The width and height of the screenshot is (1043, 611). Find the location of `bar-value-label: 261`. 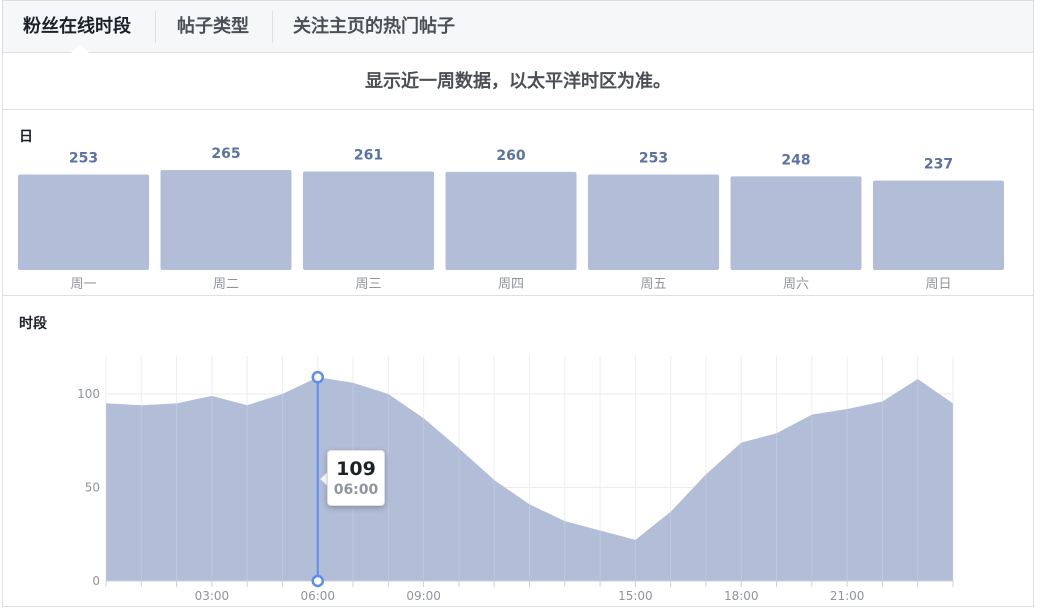

bar-value-label: 261 is located at coordinates (368, 156).